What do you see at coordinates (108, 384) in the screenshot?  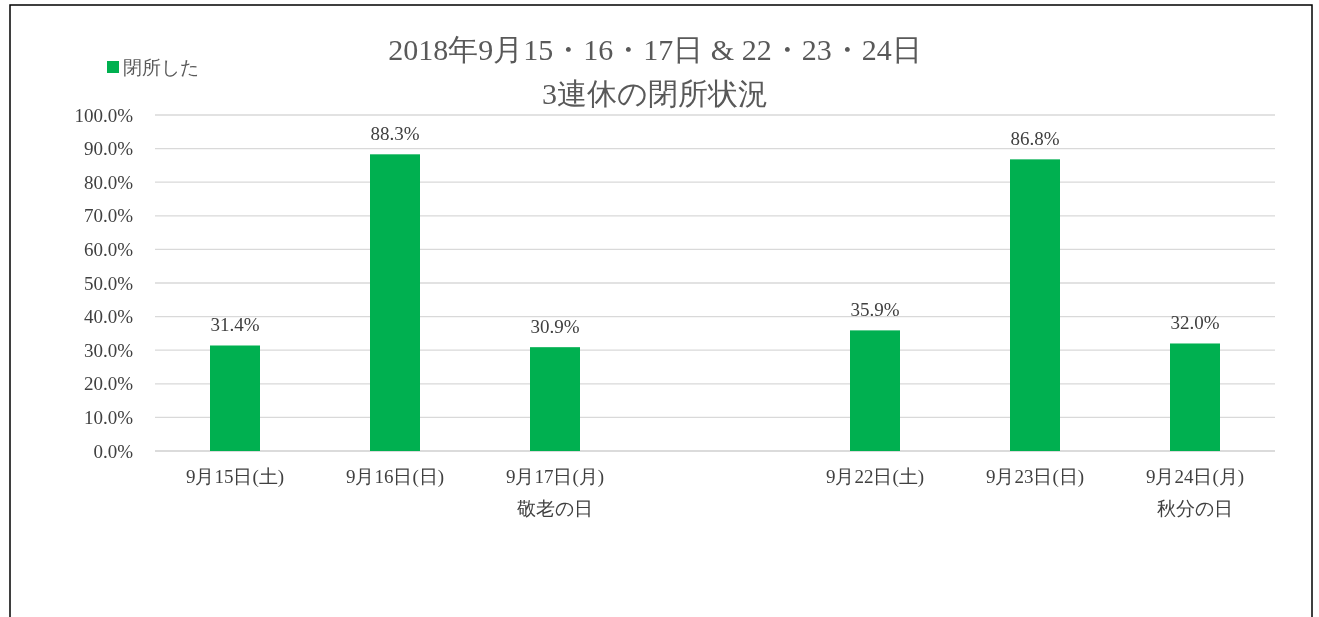 I see `y-tick-label: 20.0%` at bounding box center [108, 384].